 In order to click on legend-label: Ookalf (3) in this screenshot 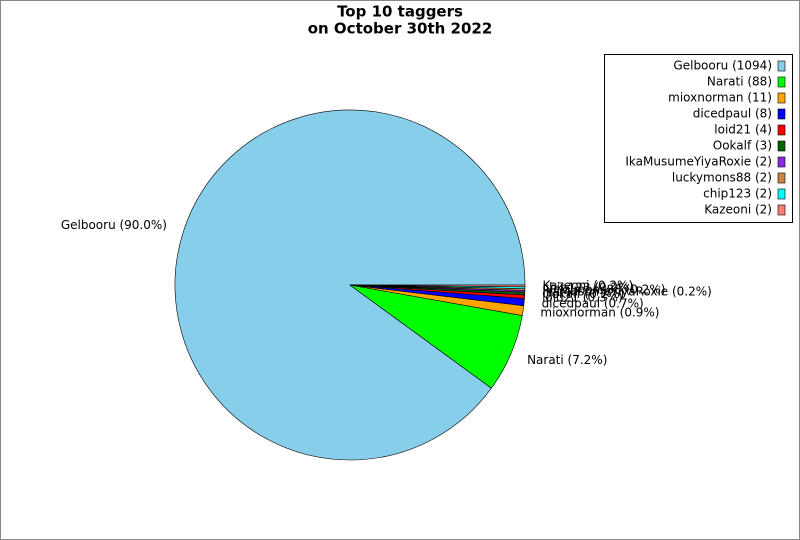, I will do `click(742, 146)`.